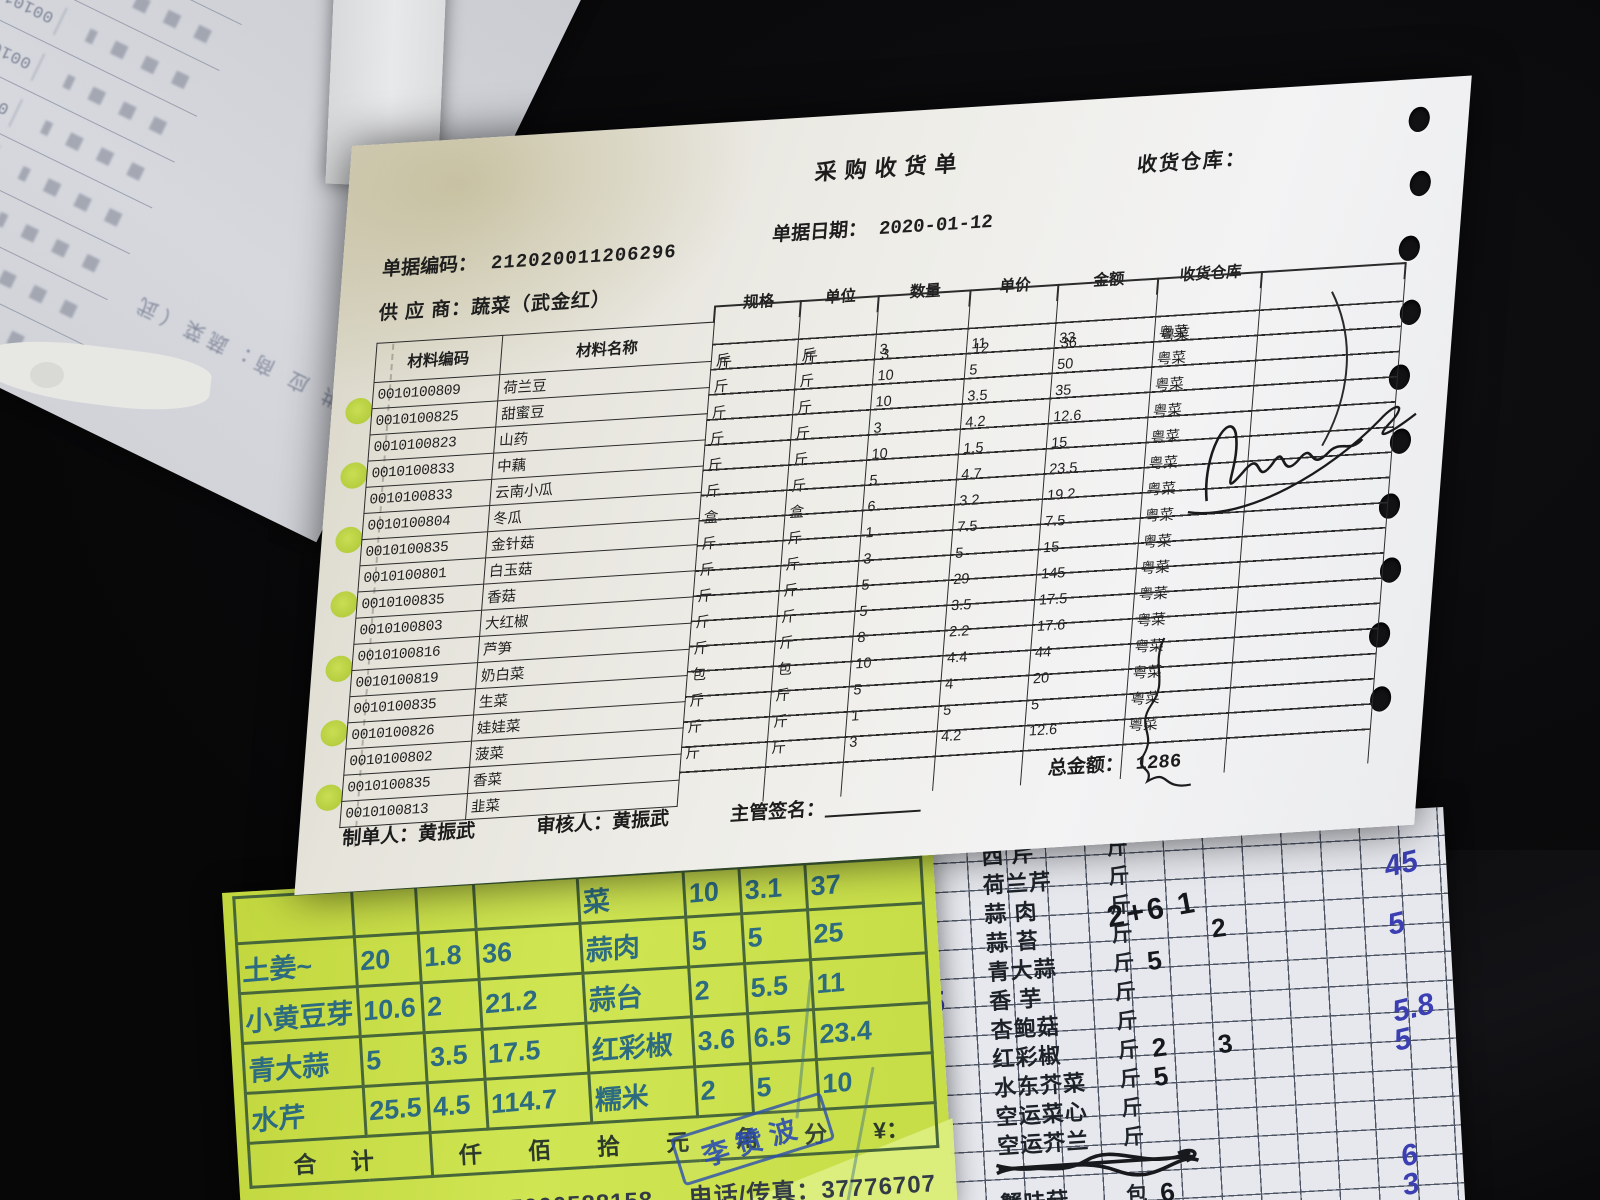  What do you see at coordinates (541, 303) in the screenshot?
I see `supplier-name: 蔬菜（武金红）` at bounding box center [541, 303].